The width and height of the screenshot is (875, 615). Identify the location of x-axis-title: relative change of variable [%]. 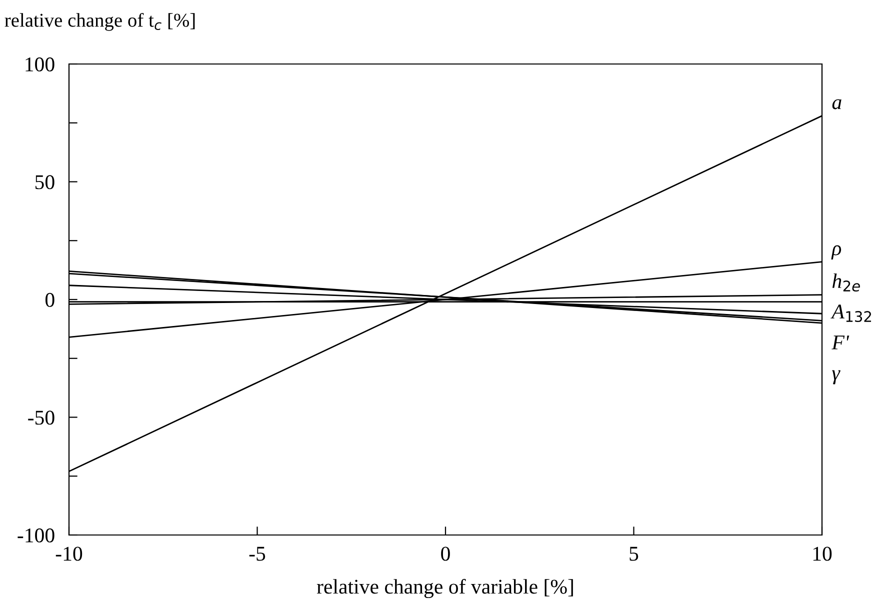
(444, 588).